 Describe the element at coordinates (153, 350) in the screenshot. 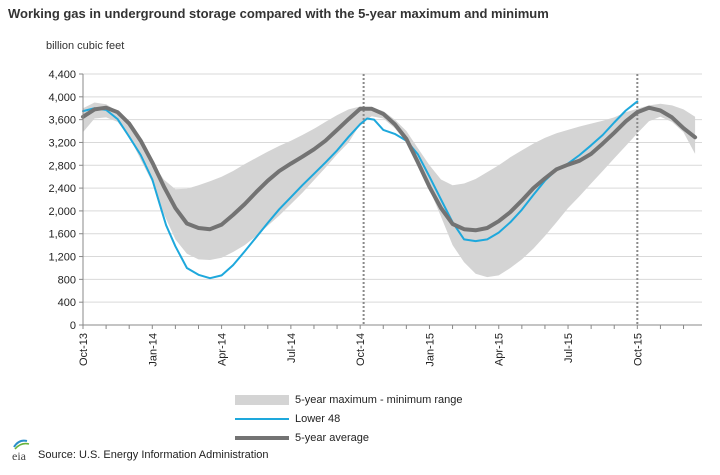

I see `x-tick-label-1: Jan-14` at that location.